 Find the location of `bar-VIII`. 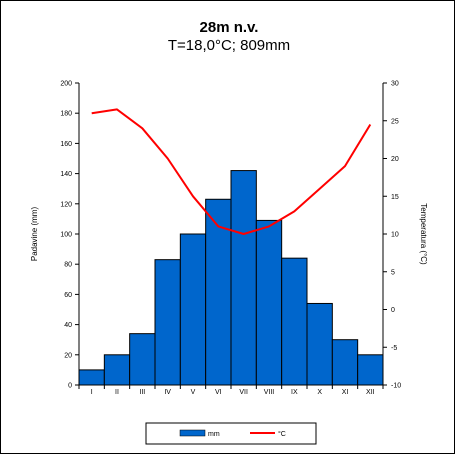

bar-VIII is located at coordinates (269, 302).